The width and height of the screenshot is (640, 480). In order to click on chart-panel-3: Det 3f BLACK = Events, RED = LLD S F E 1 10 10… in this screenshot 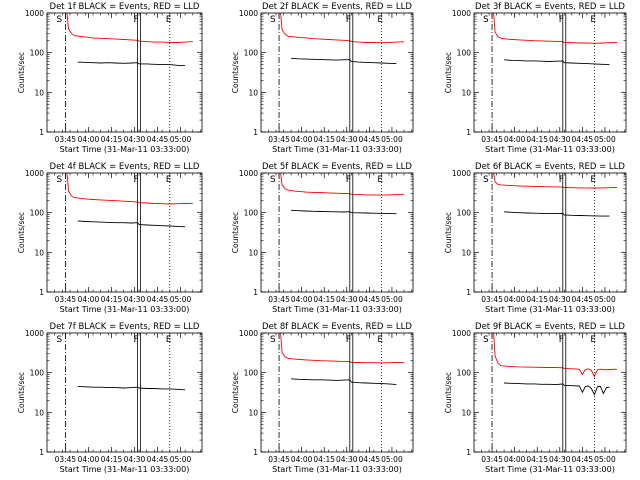, I will do `click(535, 78)`.